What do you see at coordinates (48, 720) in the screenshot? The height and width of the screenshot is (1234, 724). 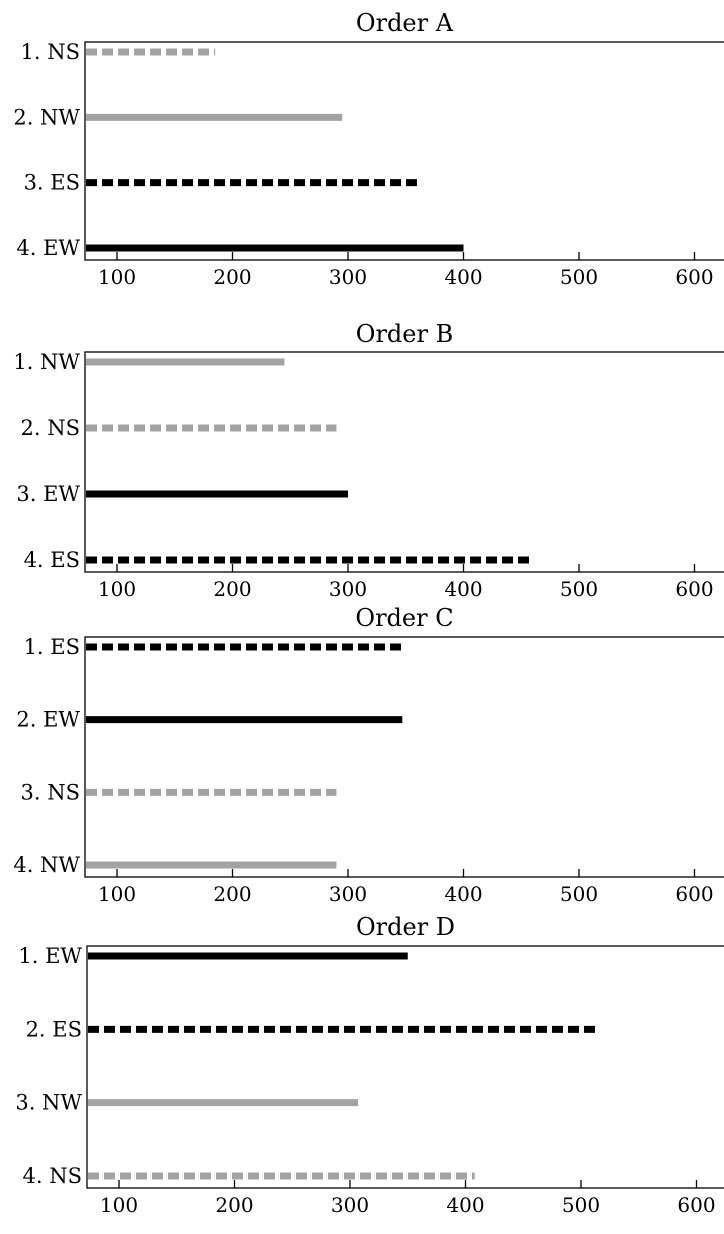 I see `category-label: 2. EW` at bounding box center [48, 720].